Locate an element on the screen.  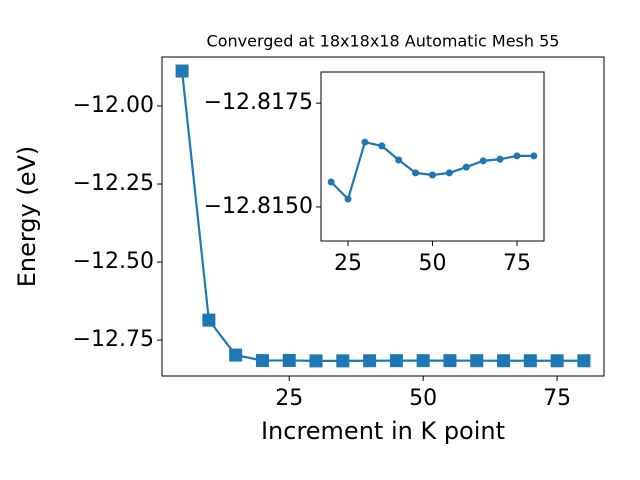
x-axis-label: Increment in K point is located at coordinates (383, 431).